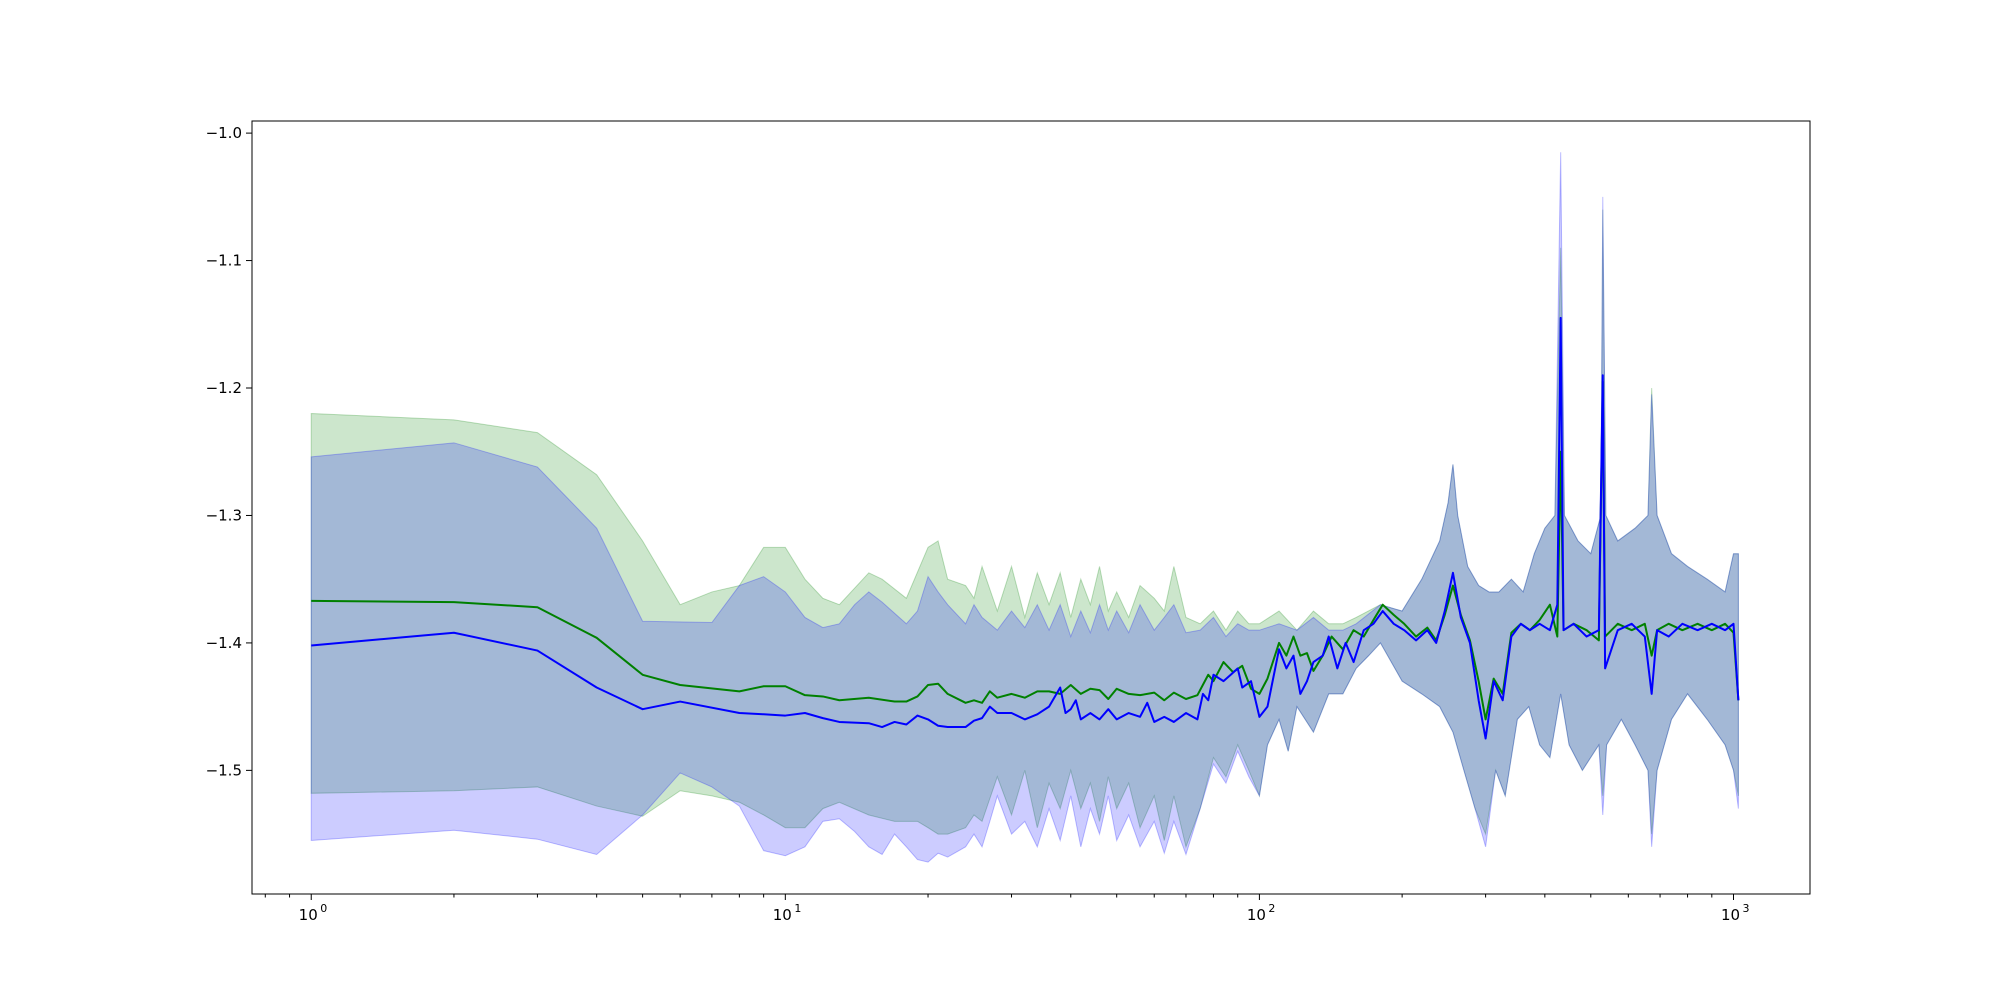  Describe the element at coordinates (1745, 908) in the screenshot. I see `x-tick-exponent: 3` at that location.